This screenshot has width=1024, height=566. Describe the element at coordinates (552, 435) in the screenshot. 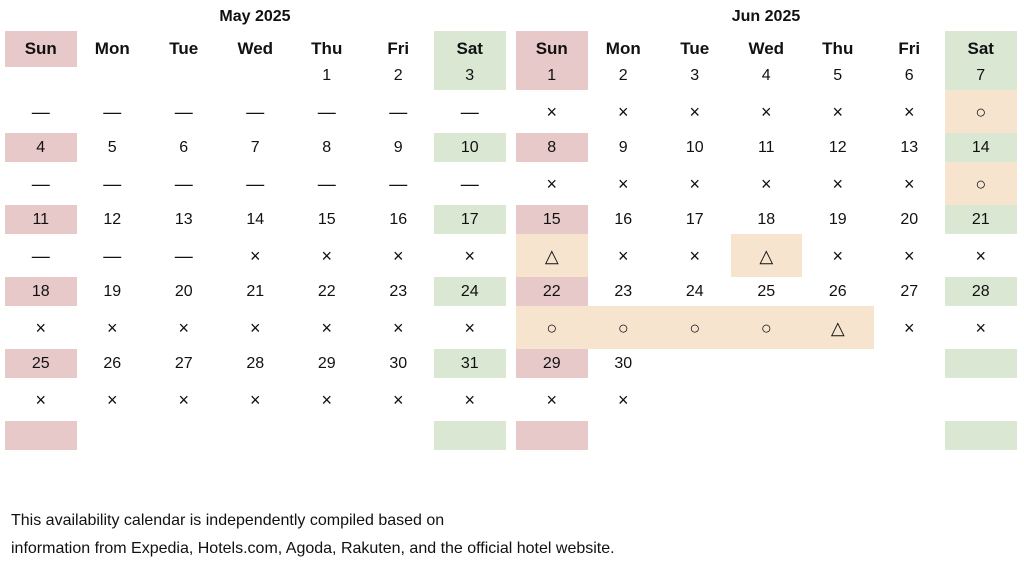

I see `sunday-trailing-block` at that location.